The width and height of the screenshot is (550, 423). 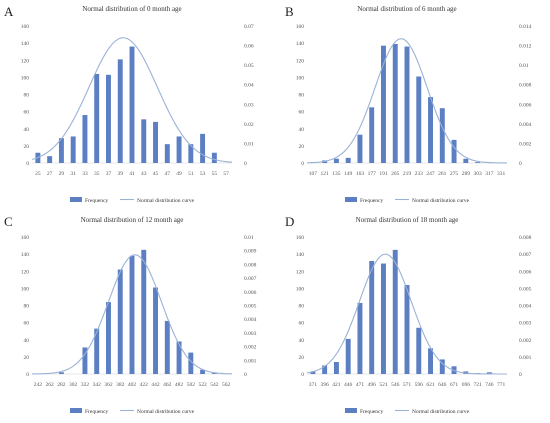 I want to click on x-tick-label: 362, so click(x=108, y=385).